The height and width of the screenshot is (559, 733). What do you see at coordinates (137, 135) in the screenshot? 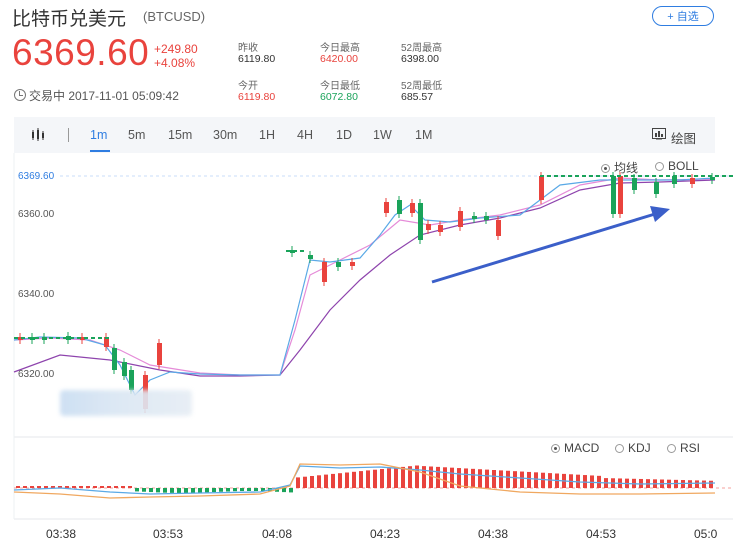
I see `tab-5m: 5m` at bounding box center [137, 135].